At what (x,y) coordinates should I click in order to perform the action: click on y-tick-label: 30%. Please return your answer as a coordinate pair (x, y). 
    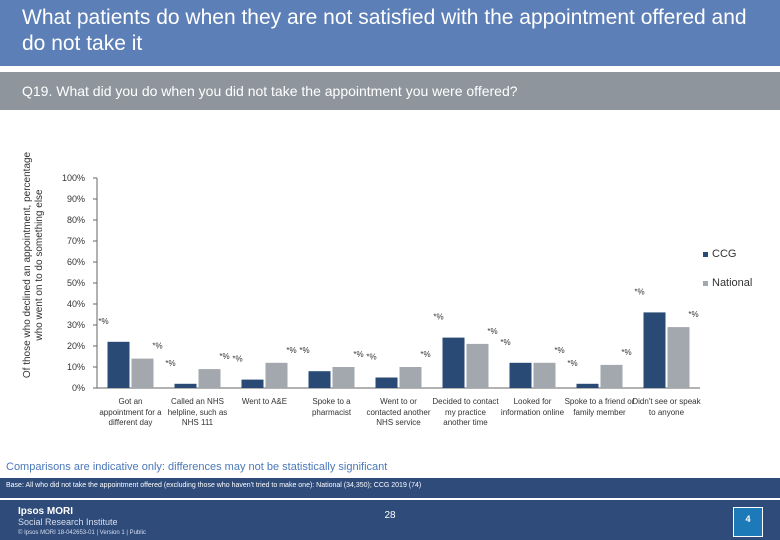
    Looking at the image, I should click on (76, 325).